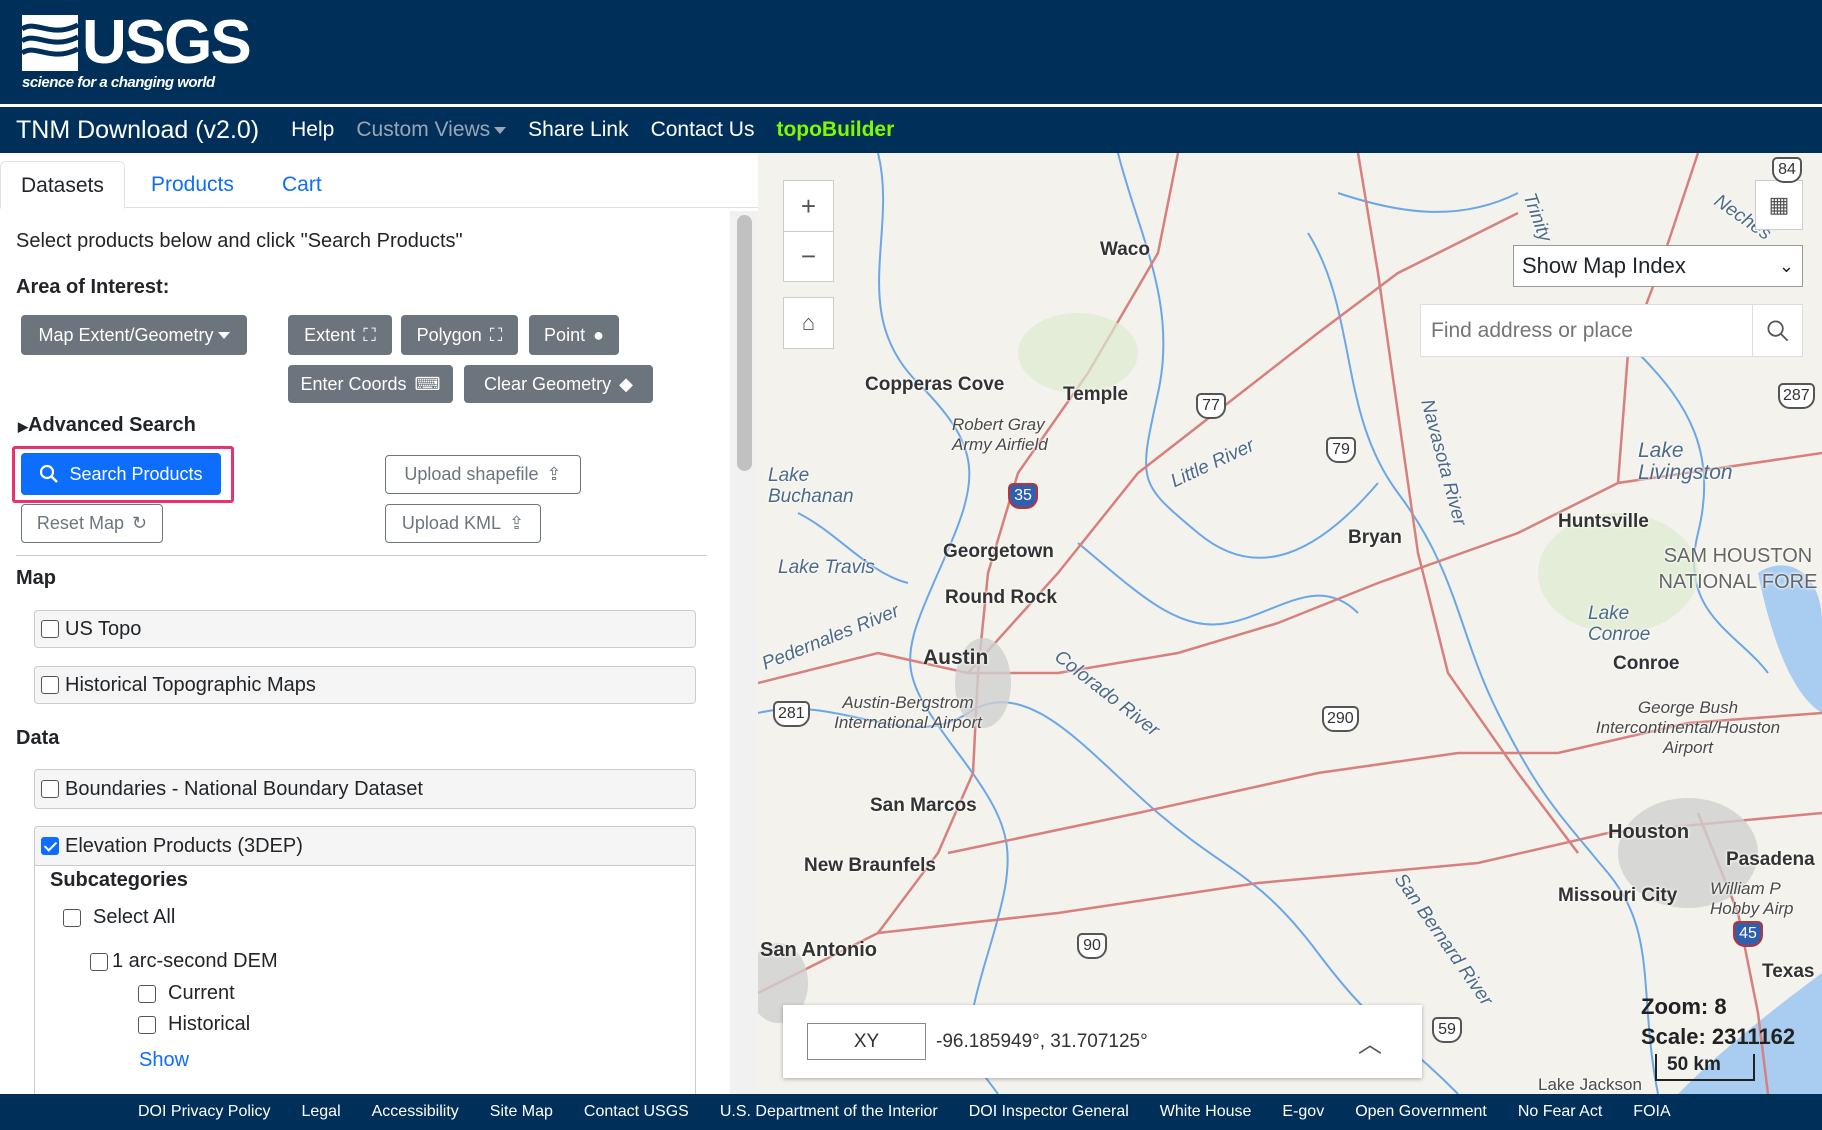 This screenshot has width=1822, height=1130. What do you see at coordinates (62, 185) in the screenshot?
I see `tab-datasets: Datasets` at bounding box center [62, 185].